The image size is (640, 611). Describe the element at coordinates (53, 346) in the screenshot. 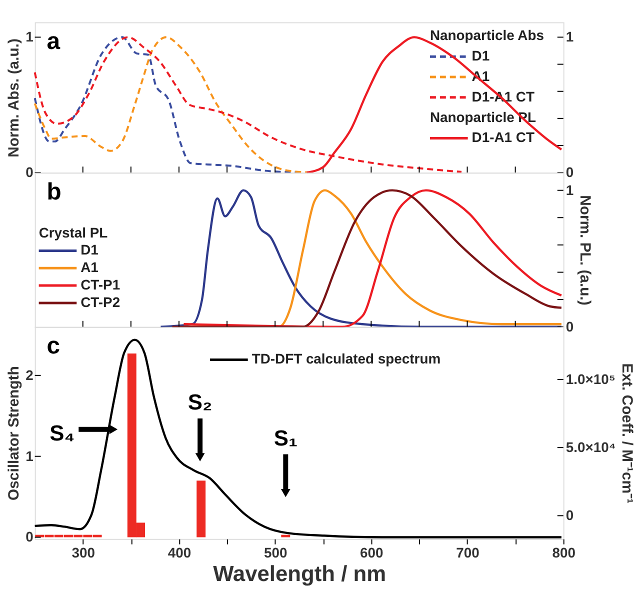

I see `annotation: c` at that location.